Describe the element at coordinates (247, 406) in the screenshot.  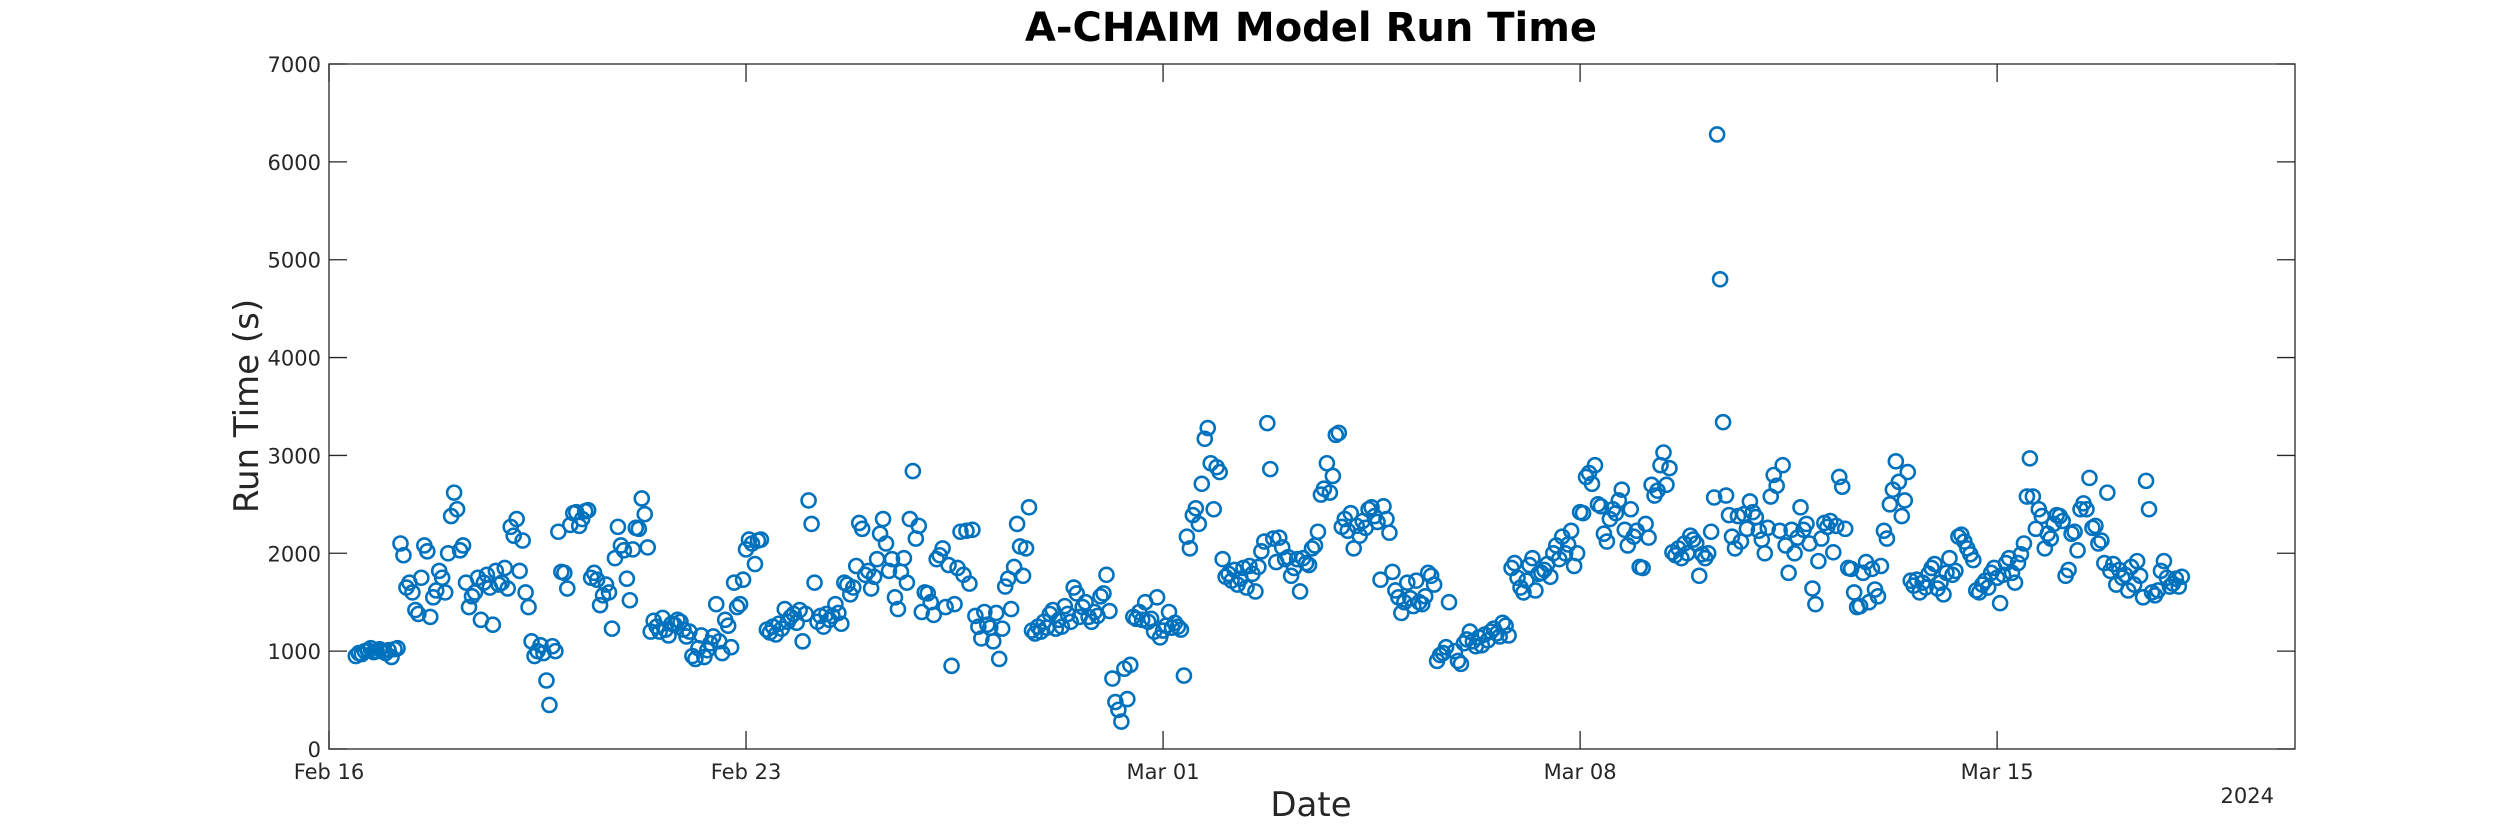
I see `y-axis-label: Run Time (s)` at that location.